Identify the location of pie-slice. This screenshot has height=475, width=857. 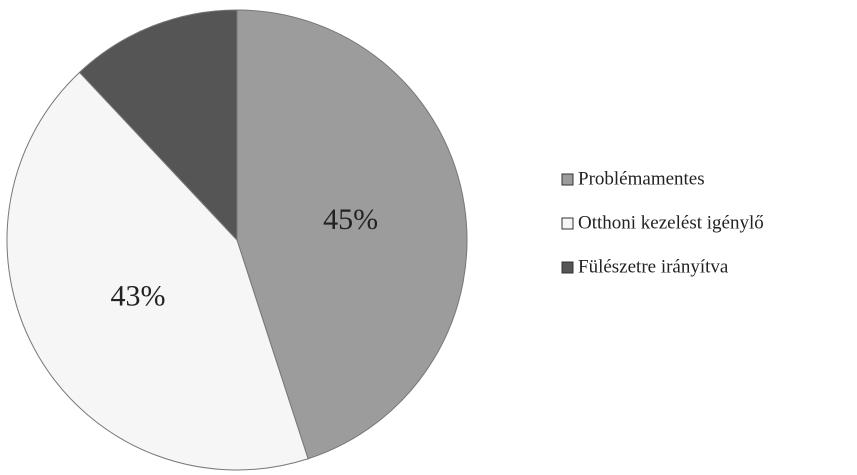
(158, 125).